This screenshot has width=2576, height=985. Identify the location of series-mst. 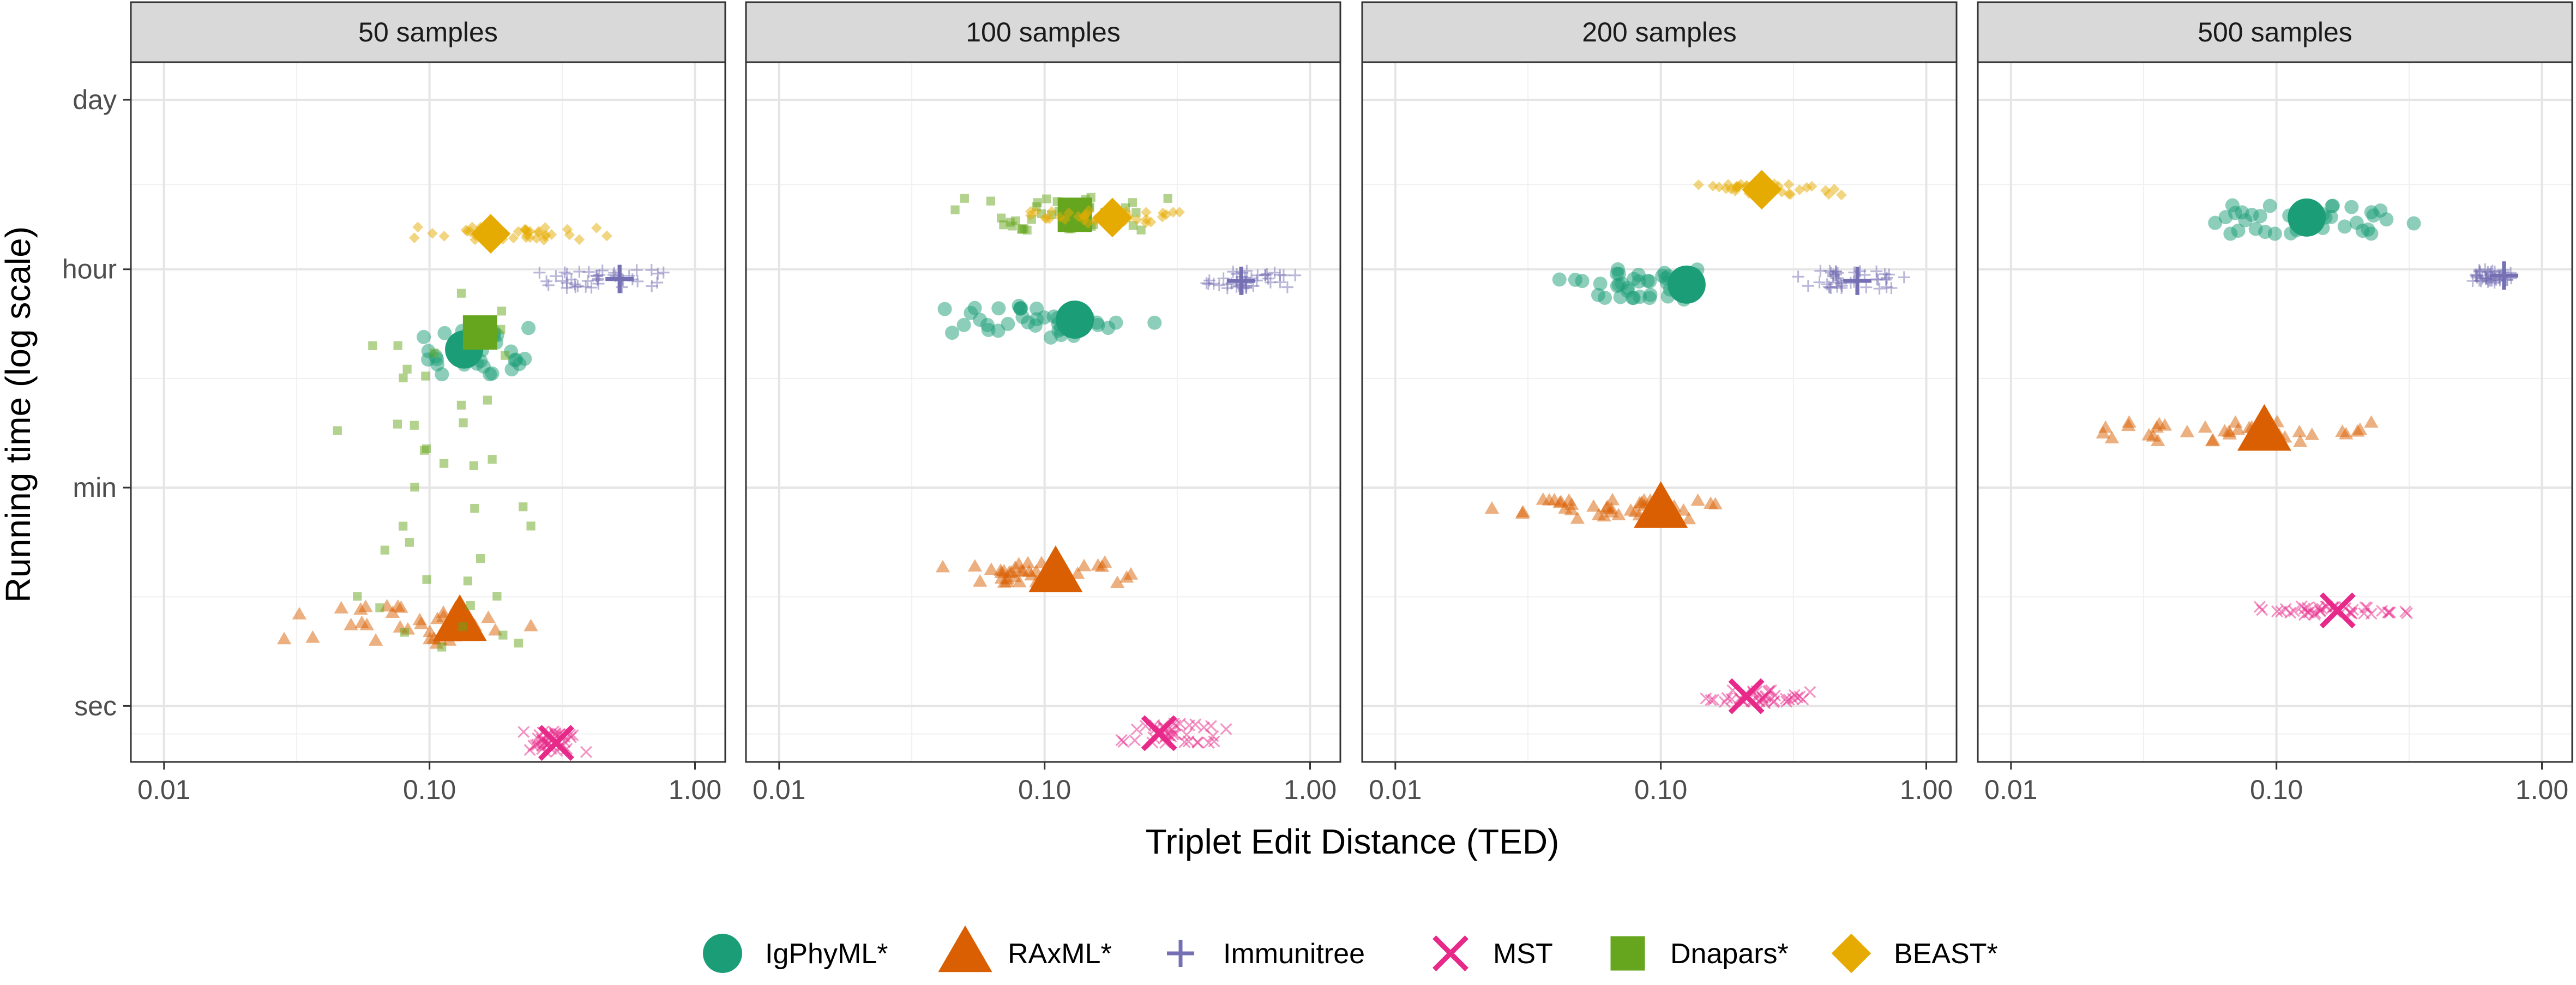
(1758, 696).